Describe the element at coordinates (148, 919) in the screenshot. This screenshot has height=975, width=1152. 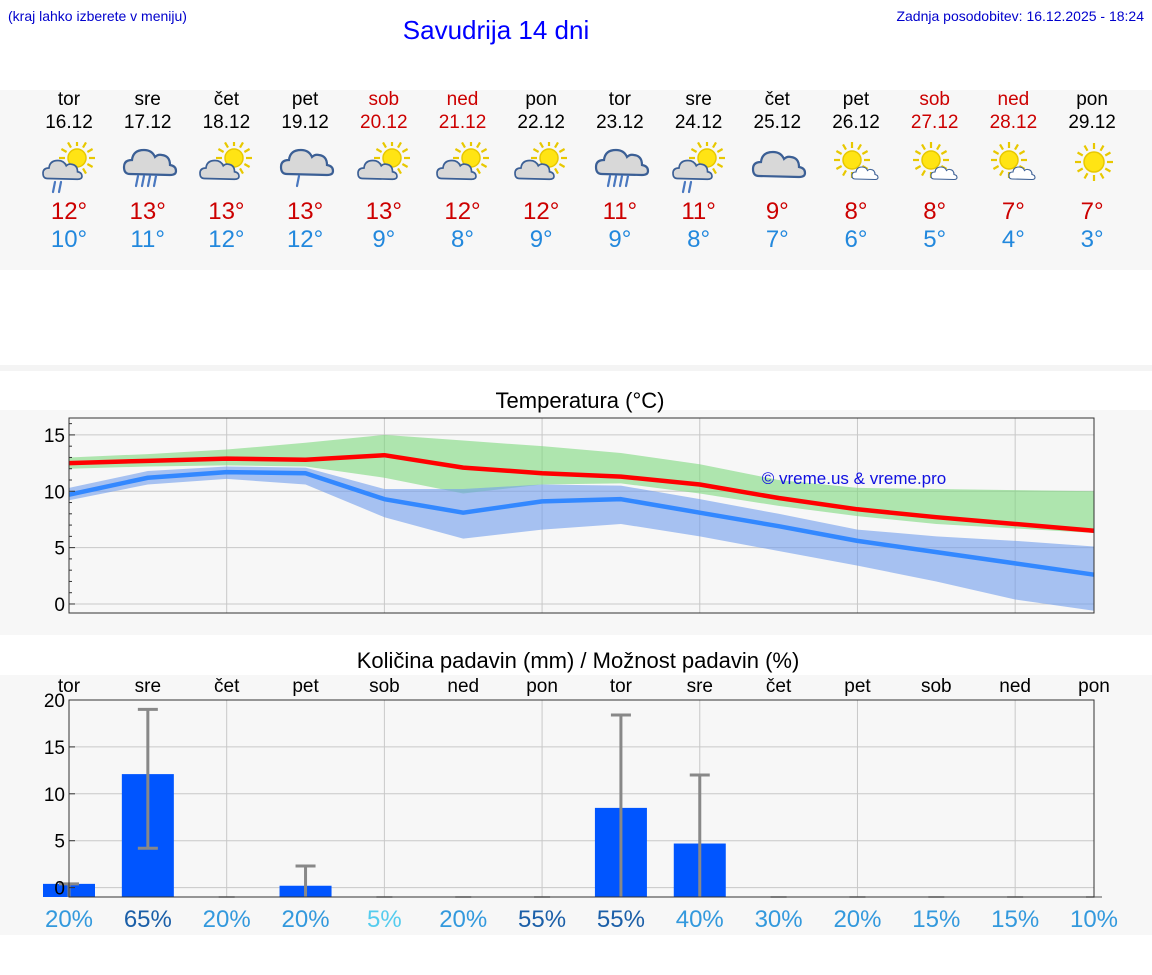
I see `precip-probability: 65%` at that location.